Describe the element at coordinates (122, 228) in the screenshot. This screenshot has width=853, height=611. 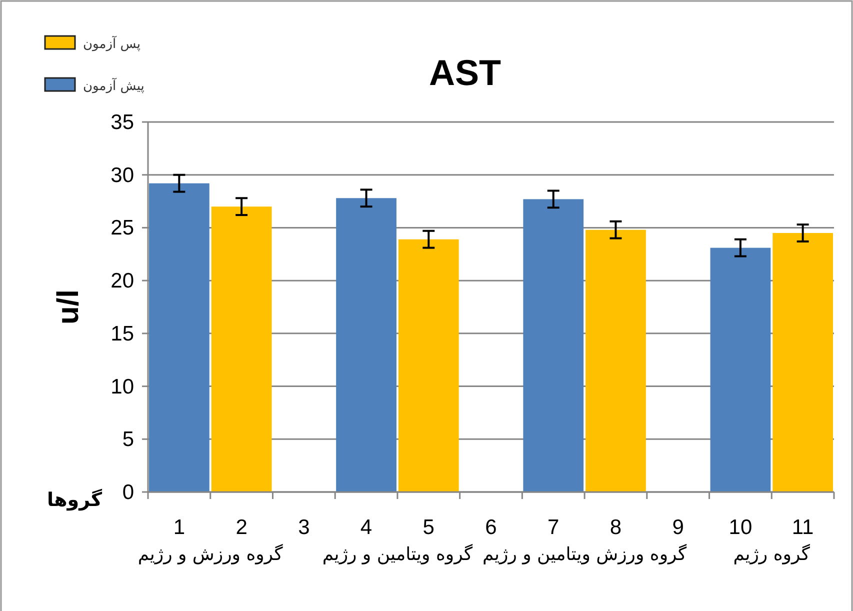
I see `y-tick-label: 25` at that location.